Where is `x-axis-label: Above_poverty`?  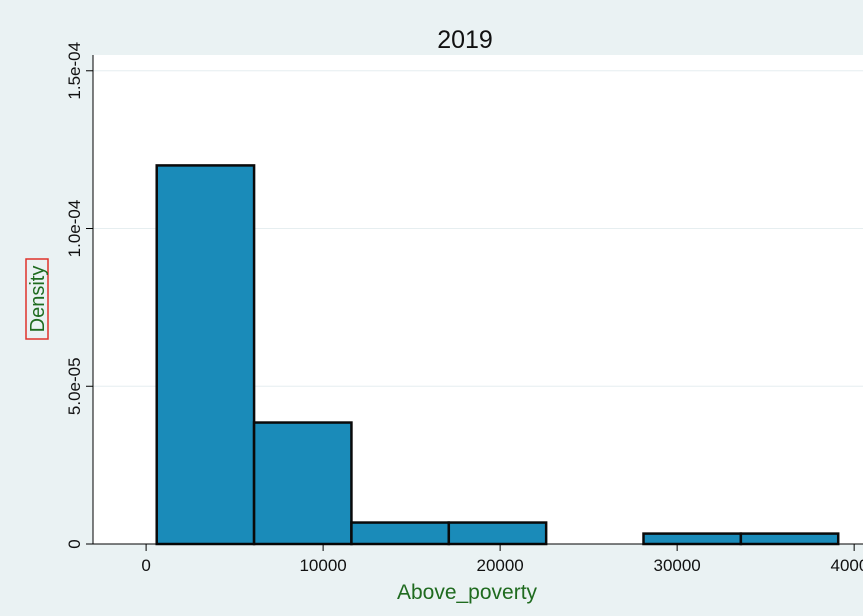 x-axis-label: Above_poverty is located at coordinates (467, 592).